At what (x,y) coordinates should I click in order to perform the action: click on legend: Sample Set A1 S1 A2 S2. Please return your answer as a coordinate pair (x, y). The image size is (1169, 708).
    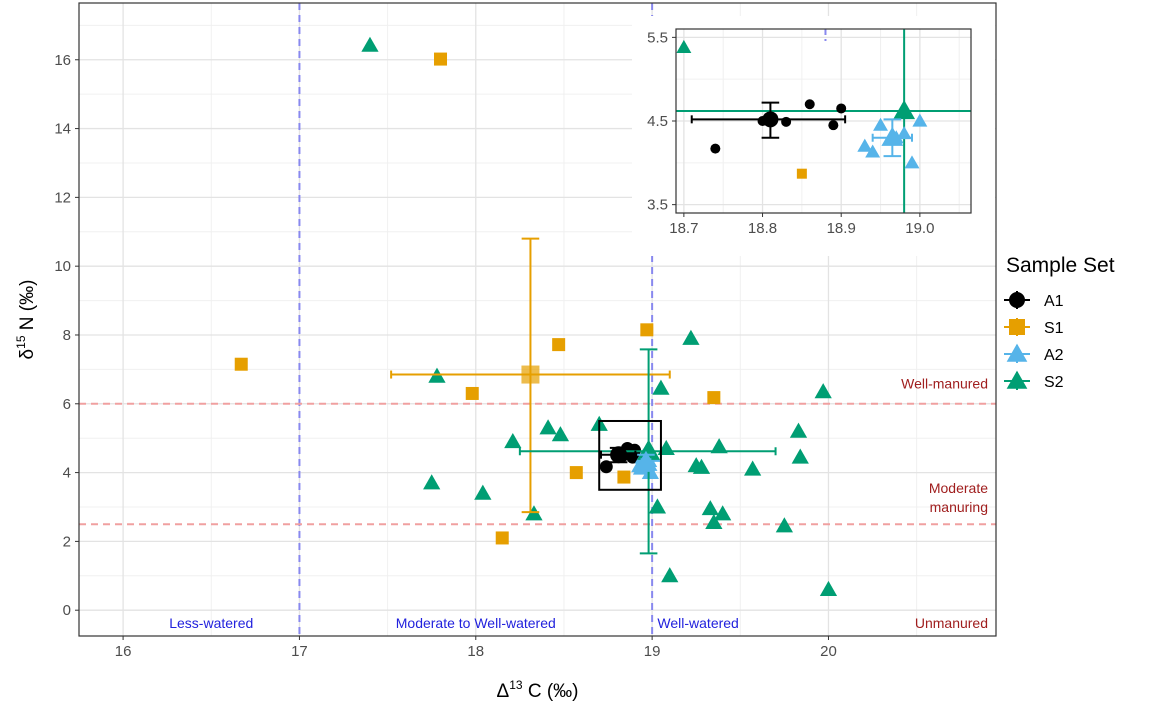
    Looking at the image, I should click on (1059, 322).